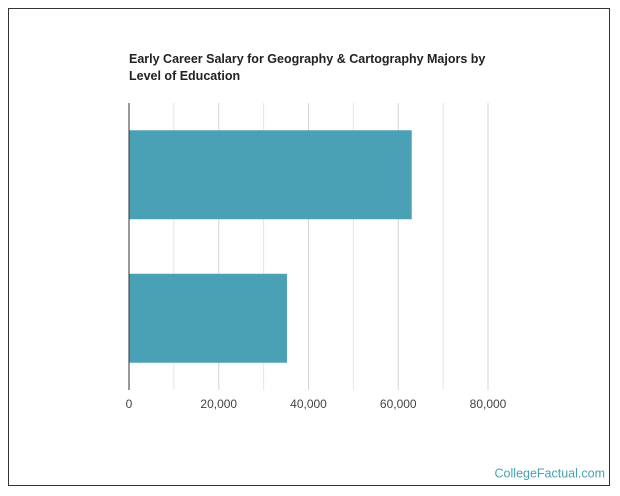  Describe the element at coordinates (398, 404) in the screenshot. I see `x-tick-label: 60,000` at that location.